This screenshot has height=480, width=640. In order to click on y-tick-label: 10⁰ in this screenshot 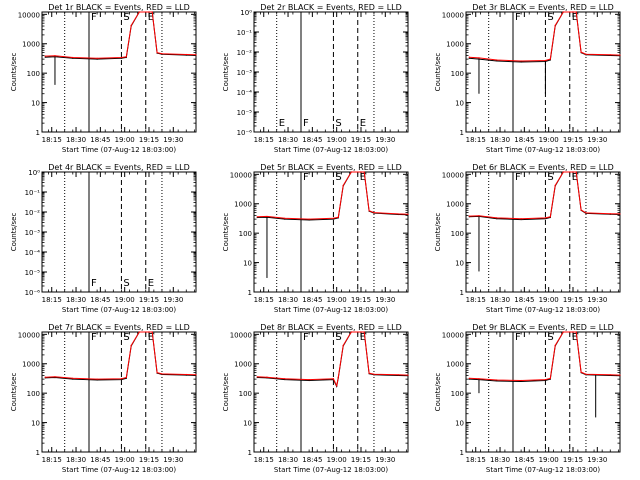, I will do `click(246, 13)`.